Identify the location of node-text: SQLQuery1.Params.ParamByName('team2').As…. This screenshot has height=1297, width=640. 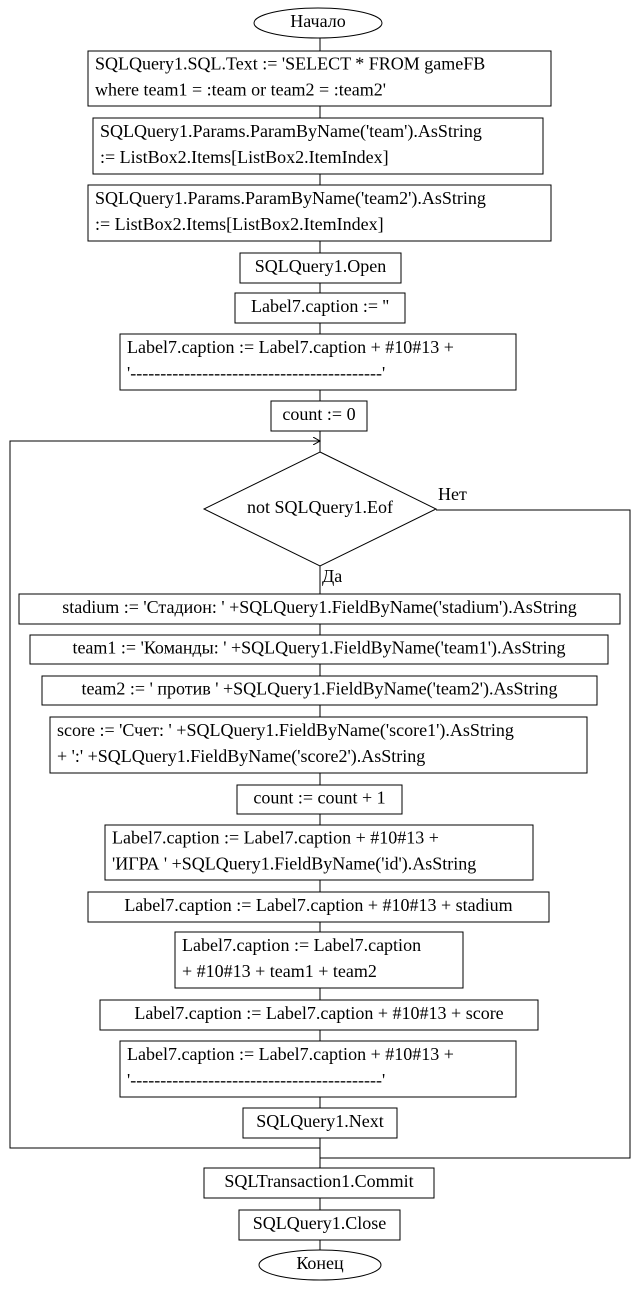
(290, 198).